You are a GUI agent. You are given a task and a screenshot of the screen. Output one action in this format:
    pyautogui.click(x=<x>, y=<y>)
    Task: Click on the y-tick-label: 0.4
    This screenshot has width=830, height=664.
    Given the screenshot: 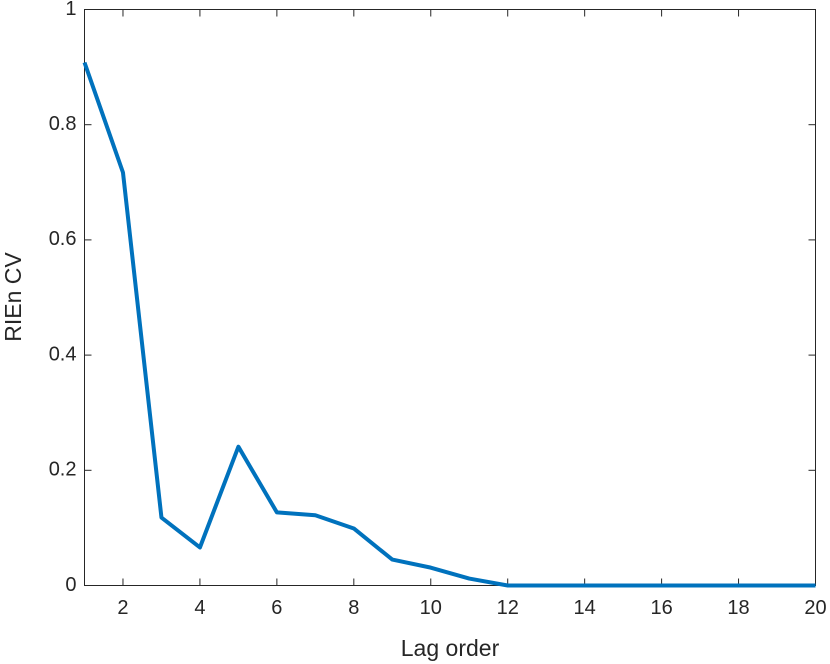 What is the action you would take?
    pyautogui.click(x=63, y=354)
    